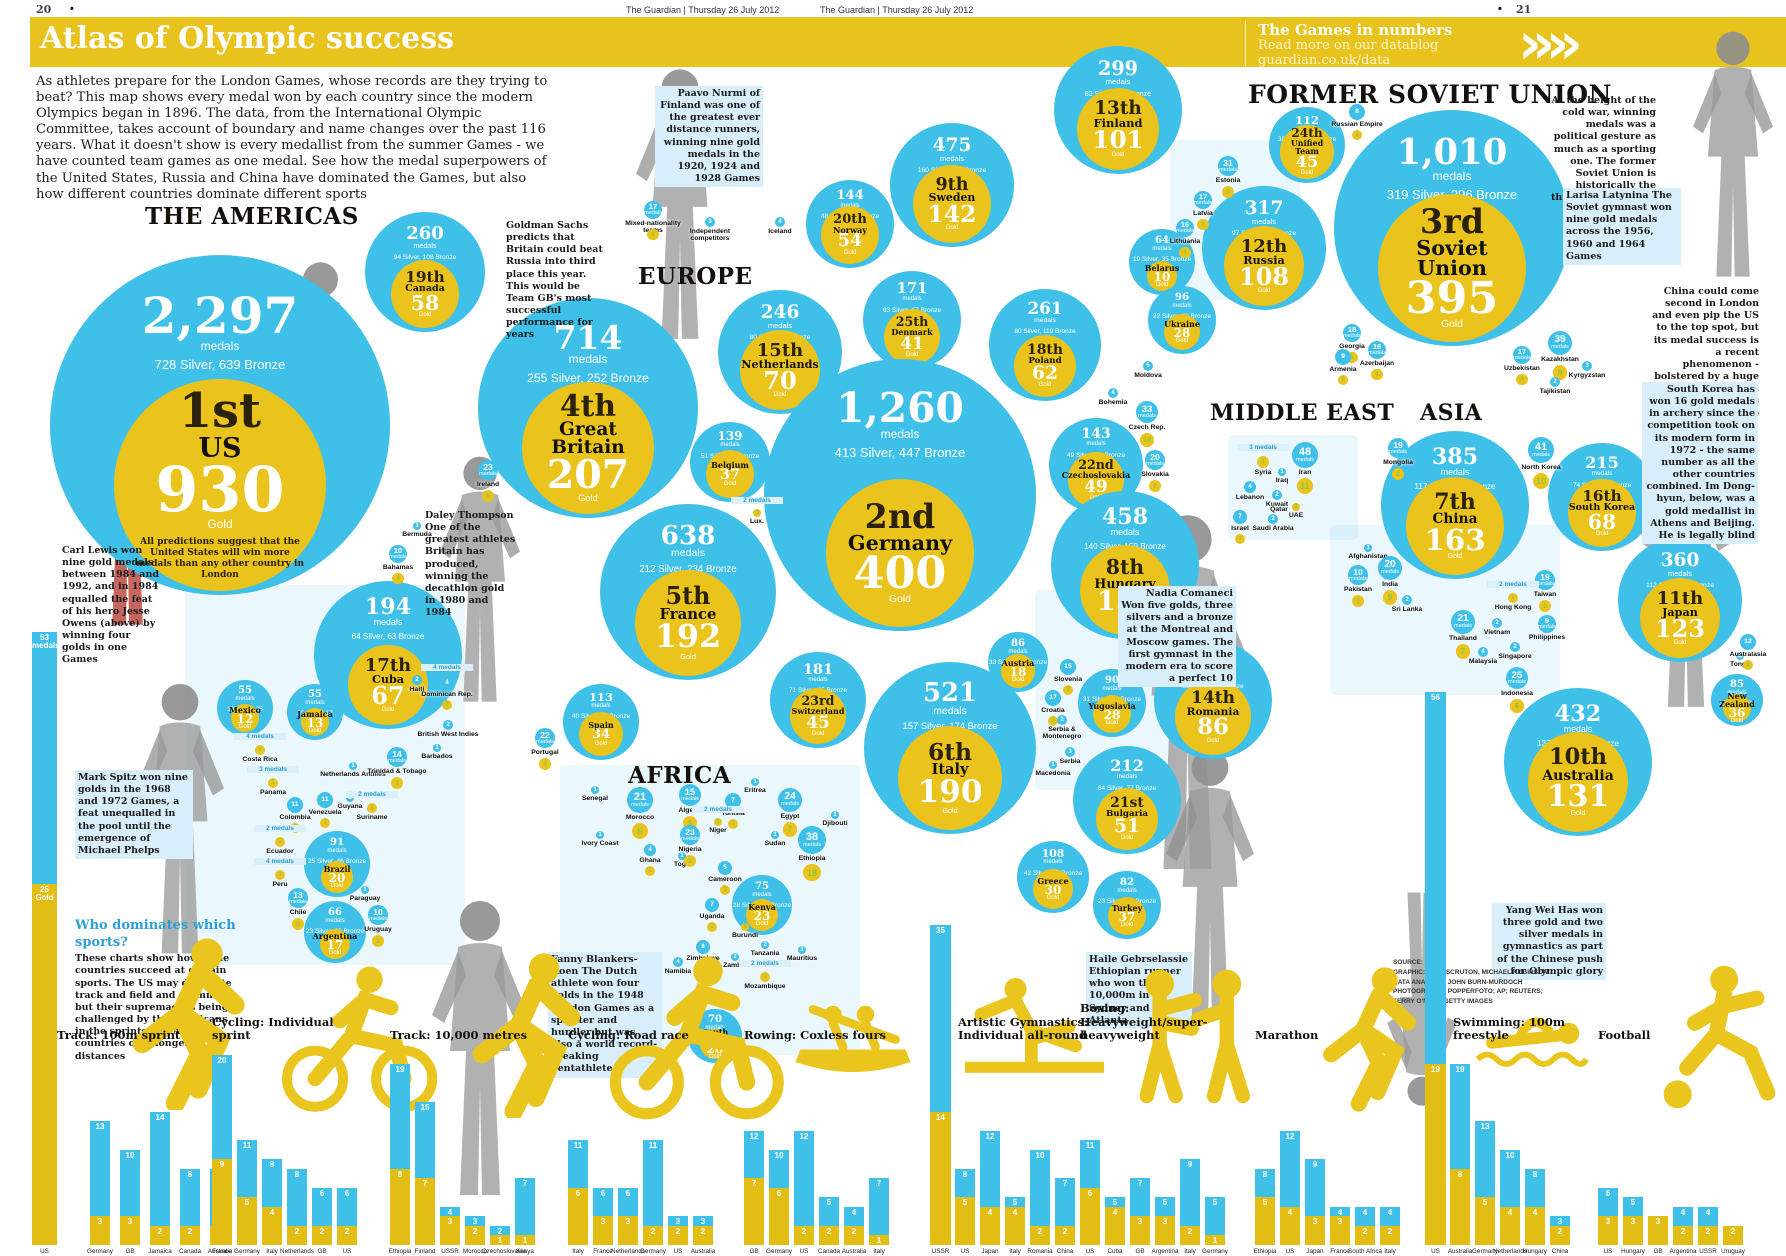  Describe the element at coordinates (222, 1251) in the screenshot. I see `bar-category-label: France` at that location.